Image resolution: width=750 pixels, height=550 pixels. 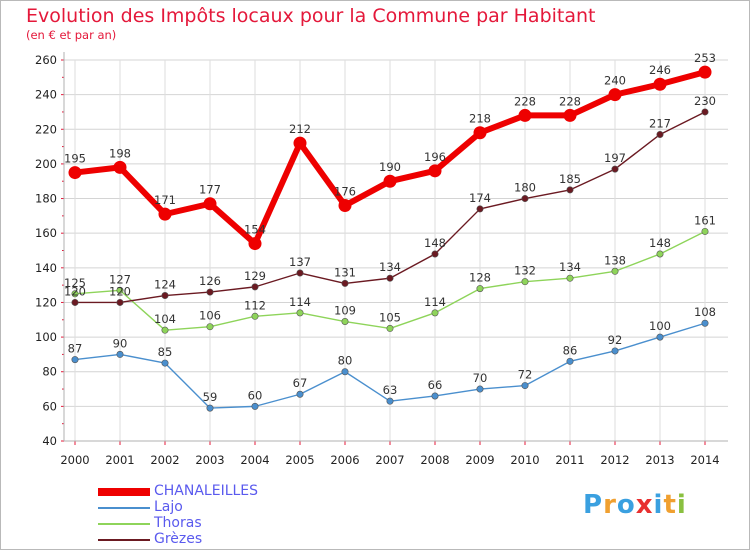 I want to click on y-tick-label: 160, so click(x=46, y=233).